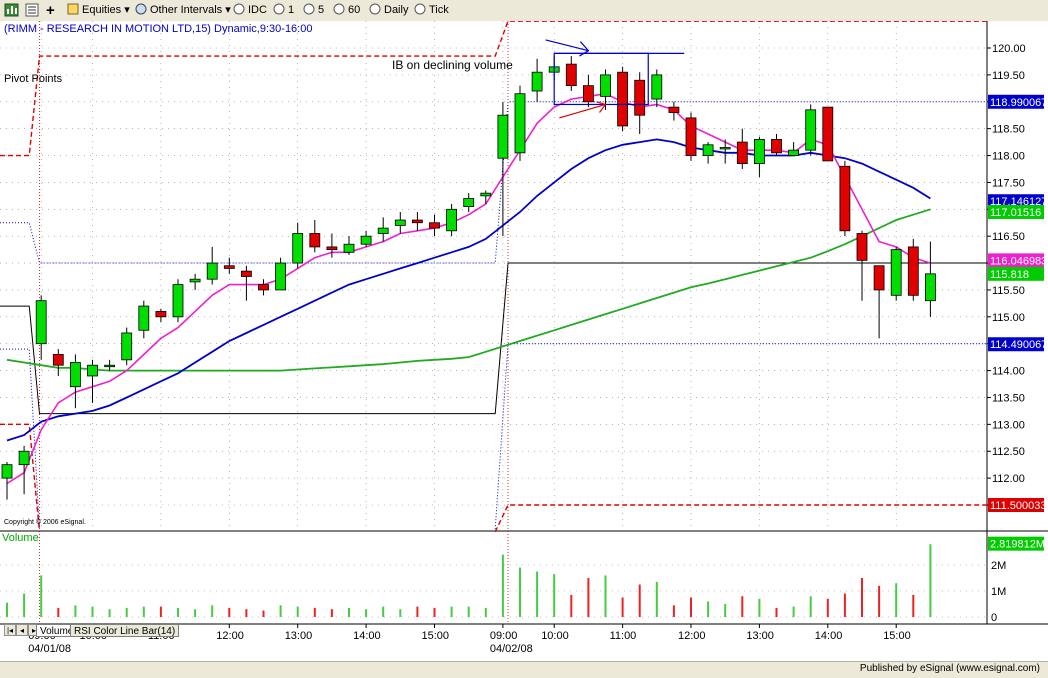 This screenshot has height=678, width=1048. What do you see at coordinates (257, 10) in the screenshot?
I see `idc-button: IDC` at bounding box center [257, 10].